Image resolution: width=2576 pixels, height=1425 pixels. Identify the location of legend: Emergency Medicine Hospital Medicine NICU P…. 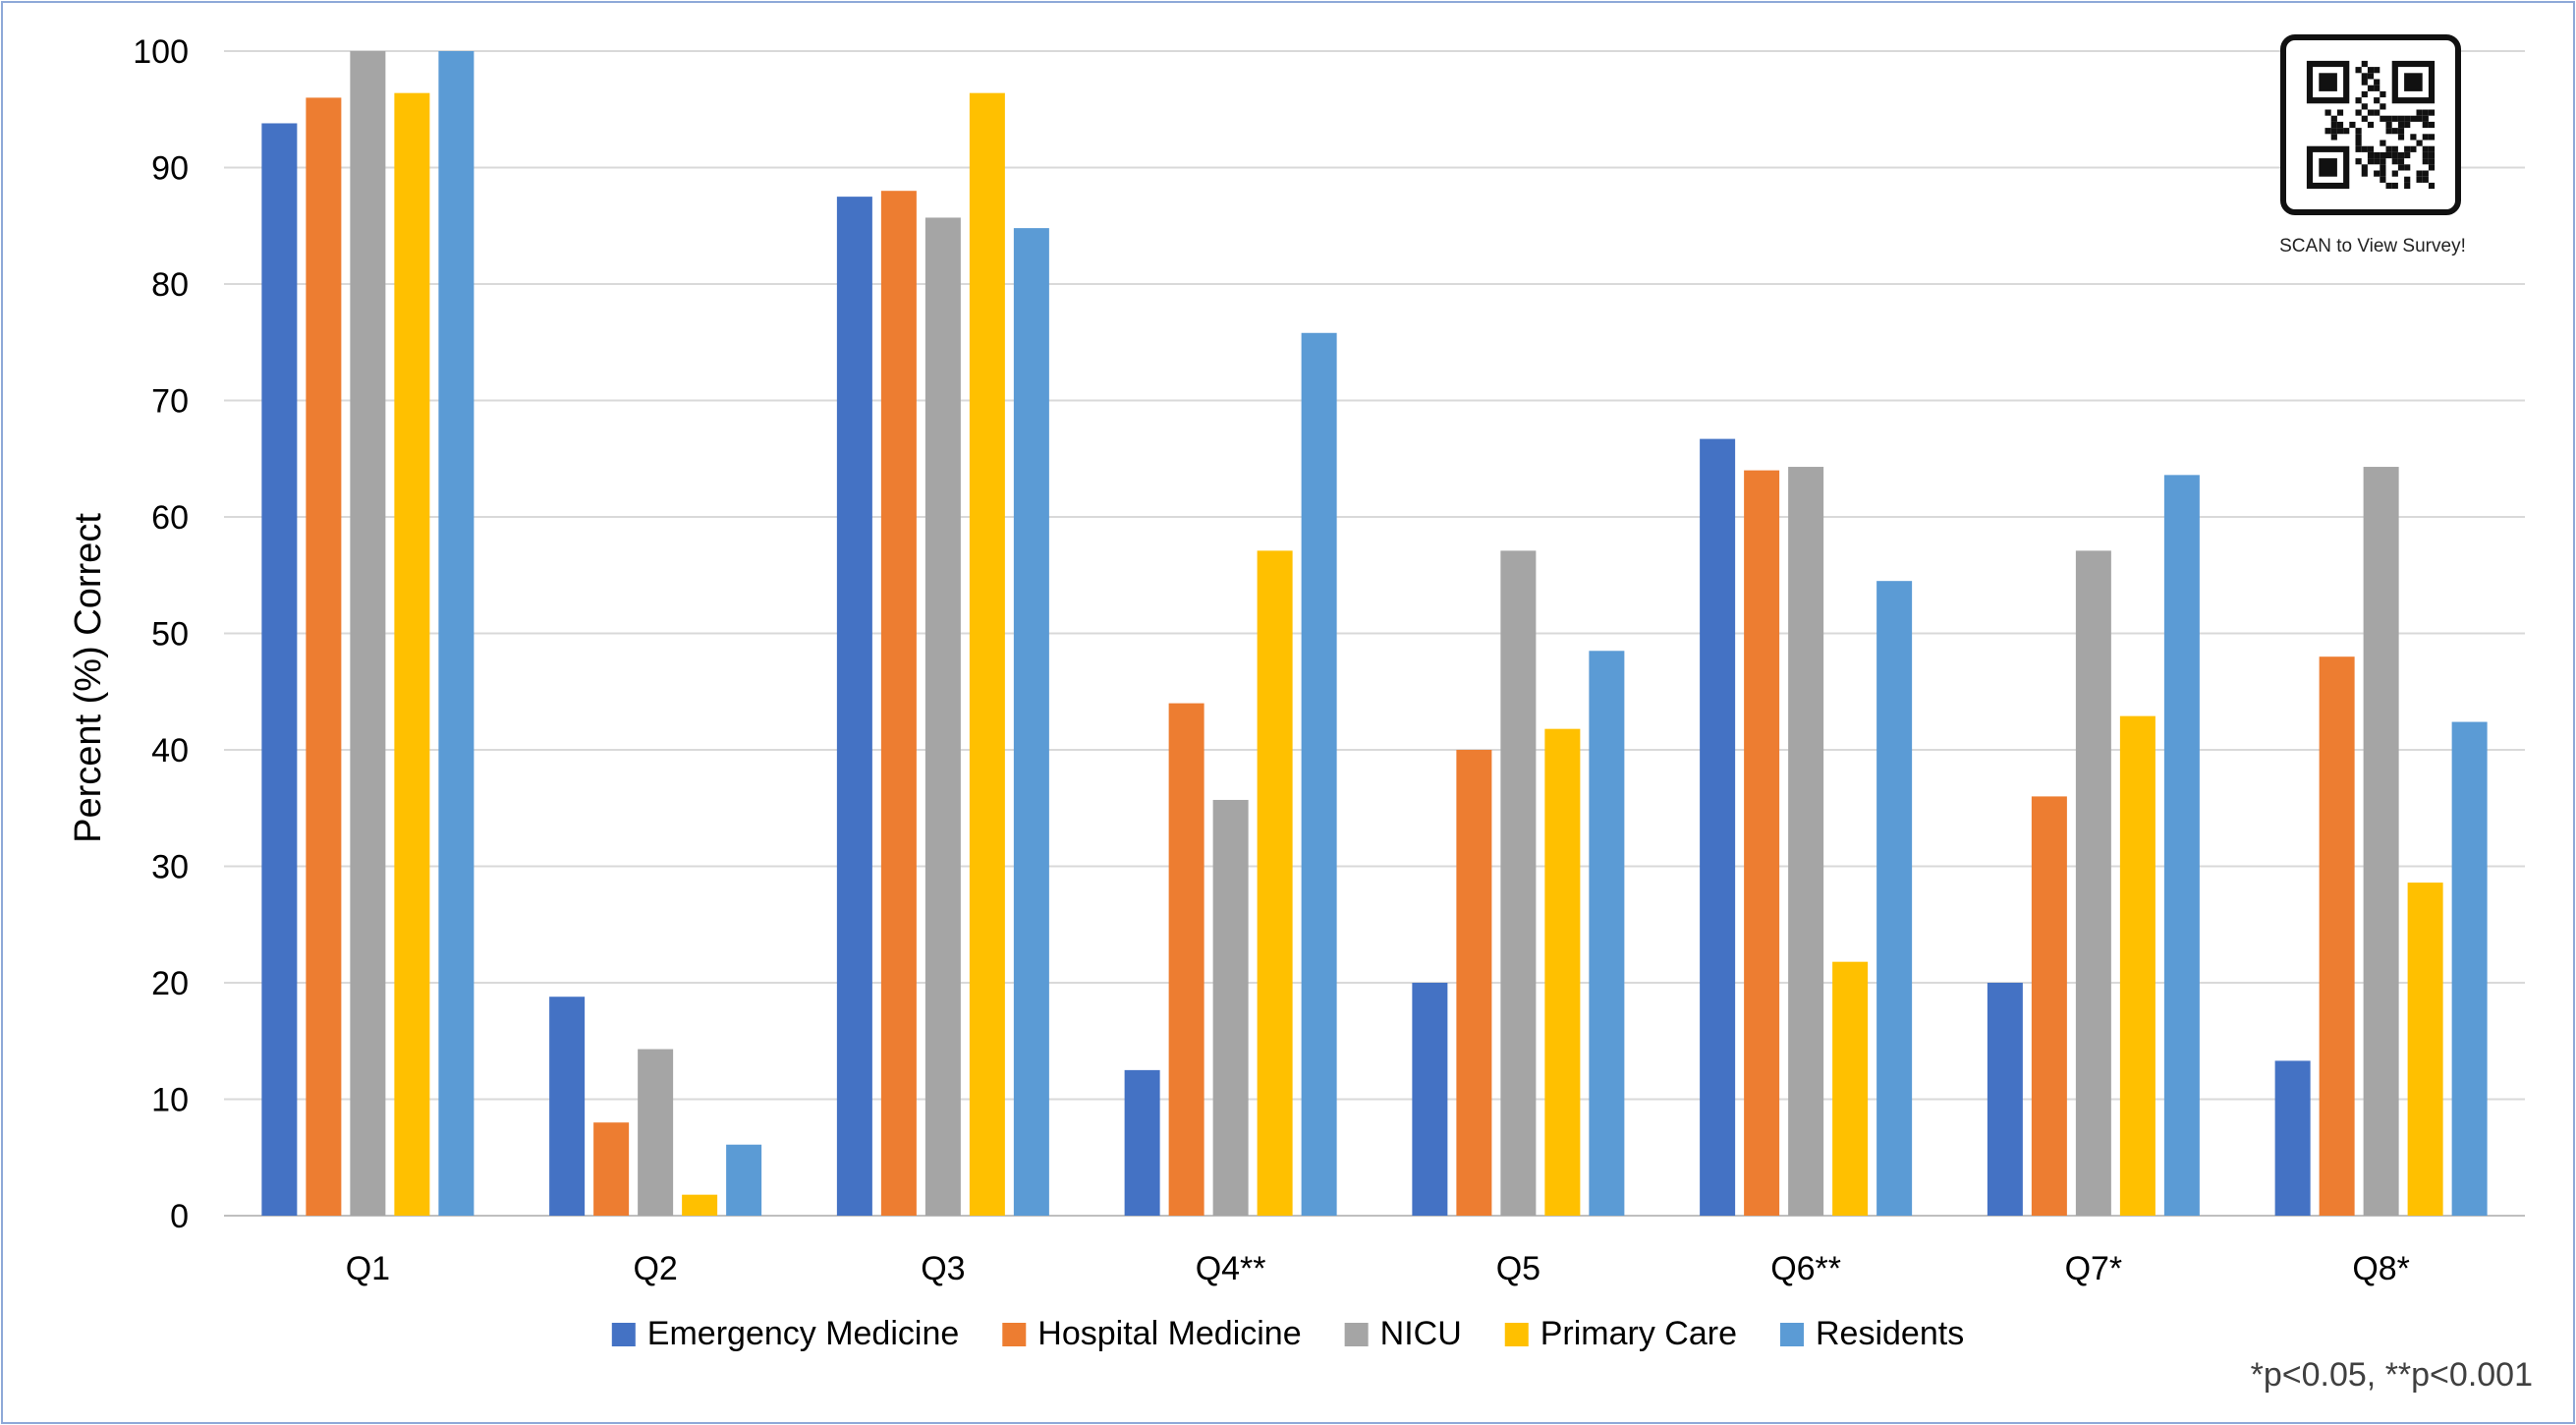
(1287, 1334).